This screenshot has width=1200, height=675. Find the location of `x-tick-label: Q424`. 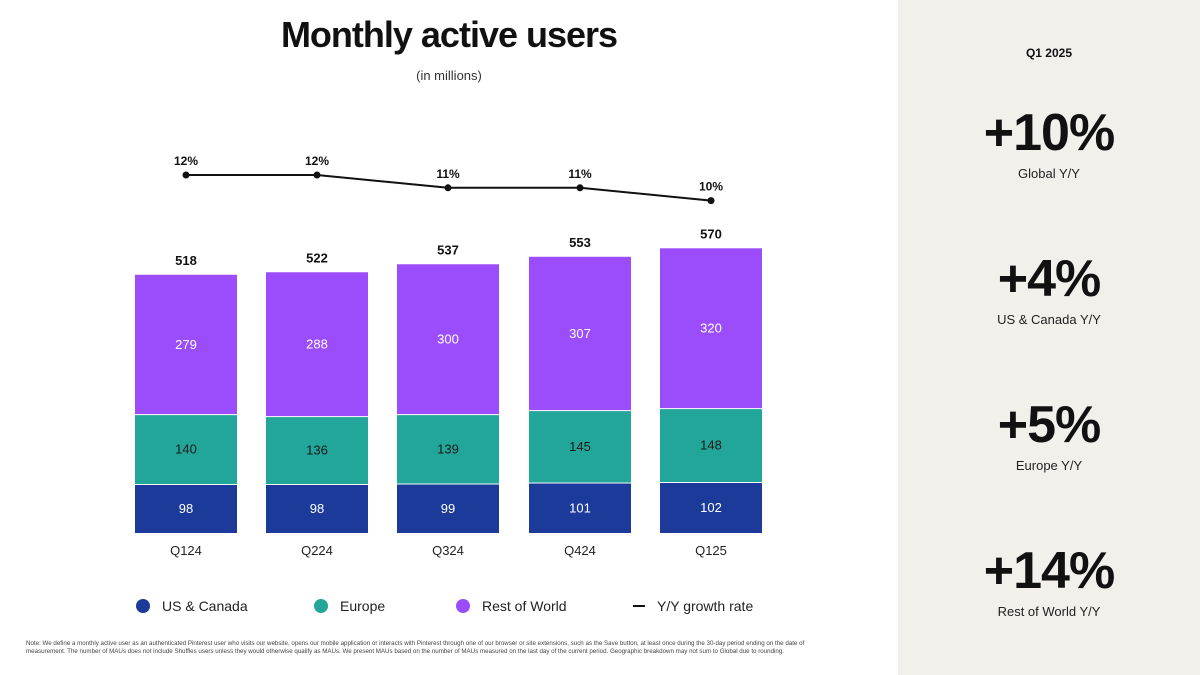

x-tick-label: Q424 is located at coordinates (580, 550).